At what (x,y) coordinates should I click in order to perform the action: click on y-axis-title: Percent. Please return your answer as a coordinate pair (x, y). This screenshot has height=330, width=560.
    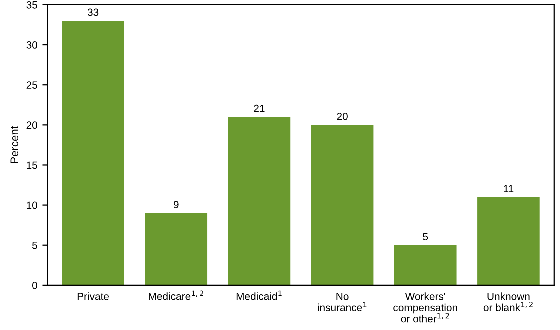
    Looking at the image, I should click on (14, 145).